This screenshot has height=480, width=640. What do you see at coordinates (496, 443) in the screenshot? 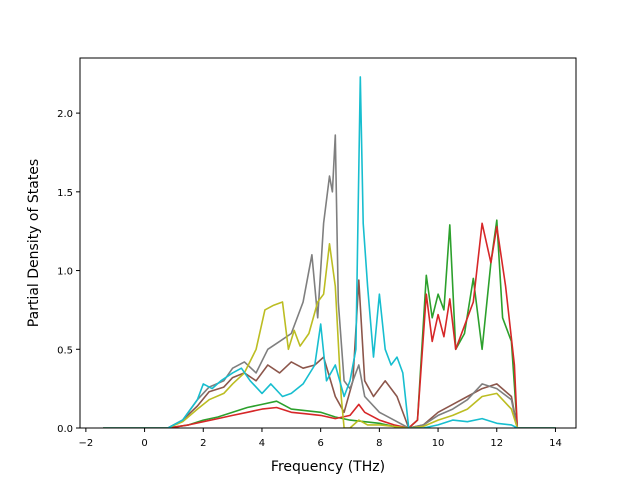
I see `x-tick-label: 12` at bounding box center [496, 443].